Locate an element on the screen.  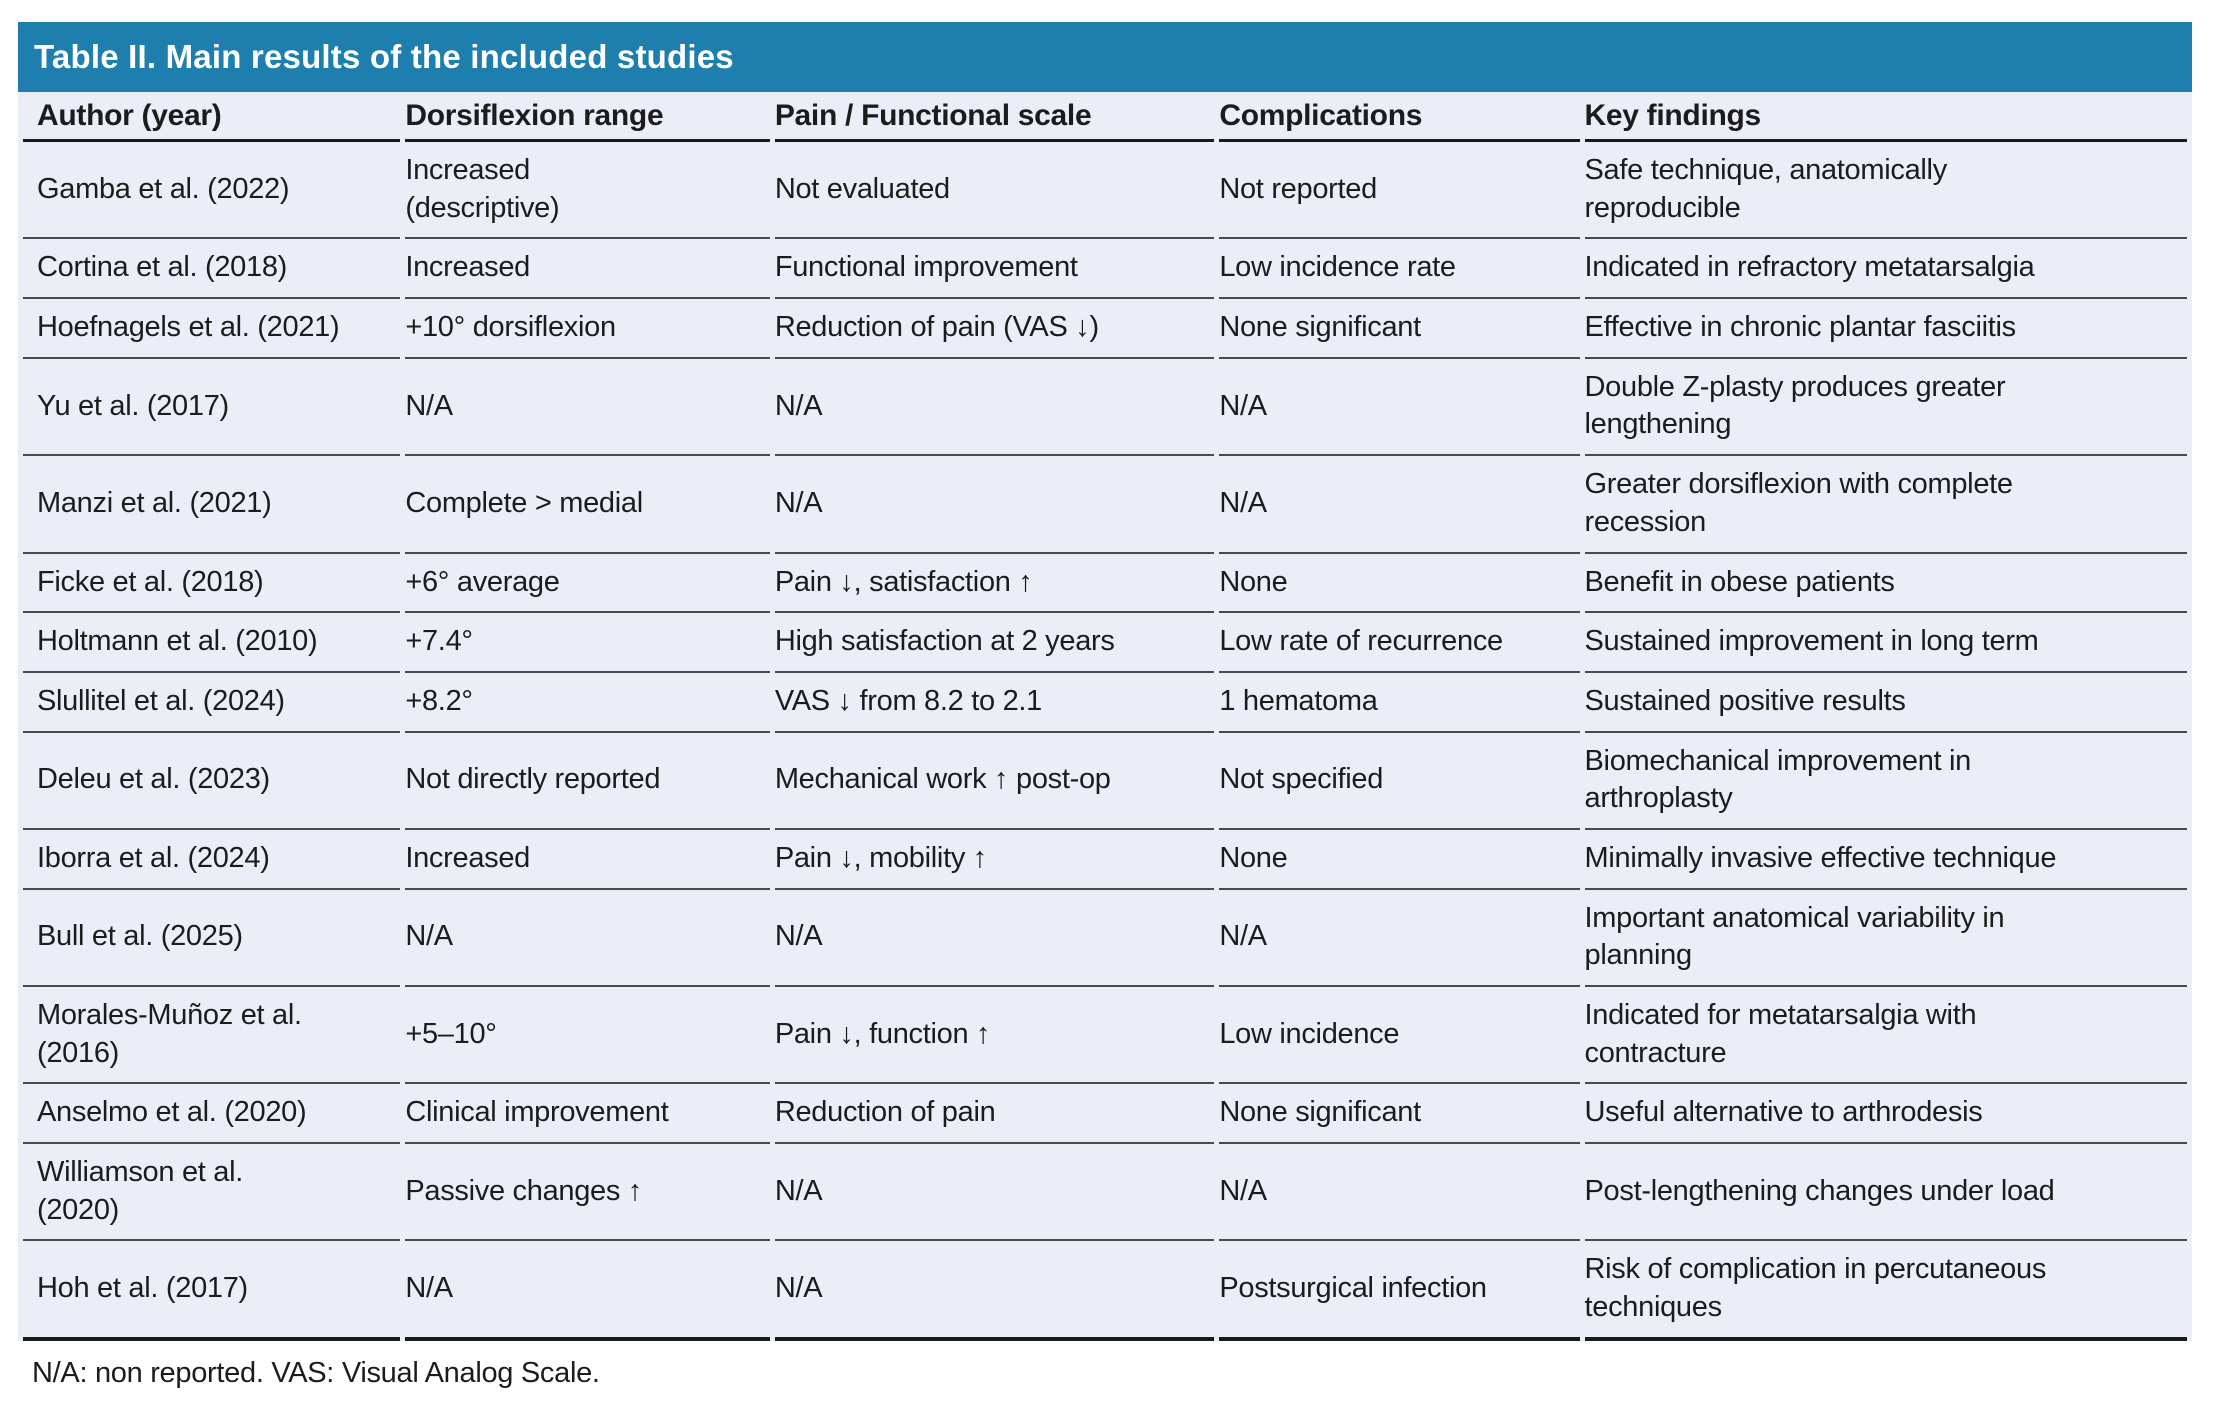
cell-author: Anselmo et al. (2020) is located at coordinates (212, 1114).